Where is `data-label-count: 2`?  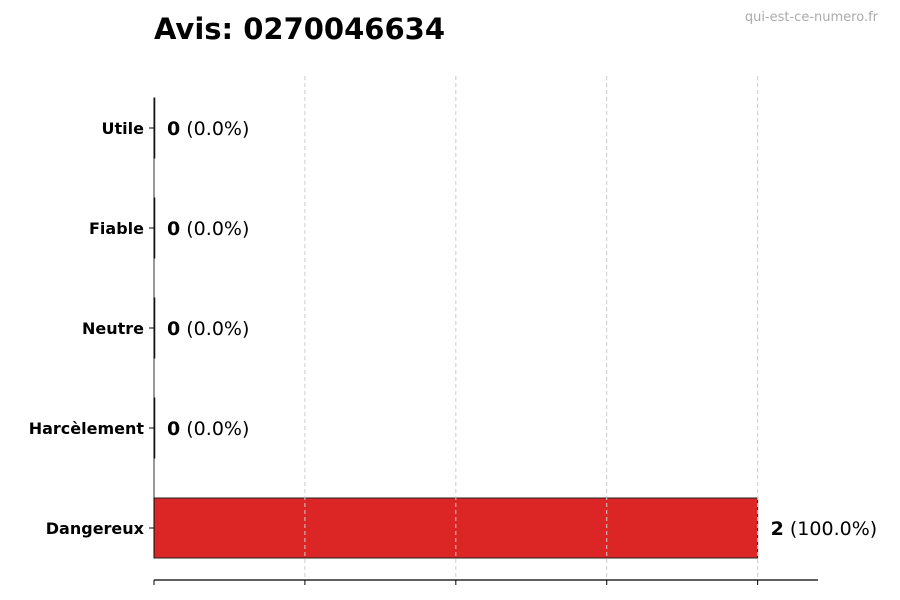 data-label-count: 2 is located at coordinates (777, 529).